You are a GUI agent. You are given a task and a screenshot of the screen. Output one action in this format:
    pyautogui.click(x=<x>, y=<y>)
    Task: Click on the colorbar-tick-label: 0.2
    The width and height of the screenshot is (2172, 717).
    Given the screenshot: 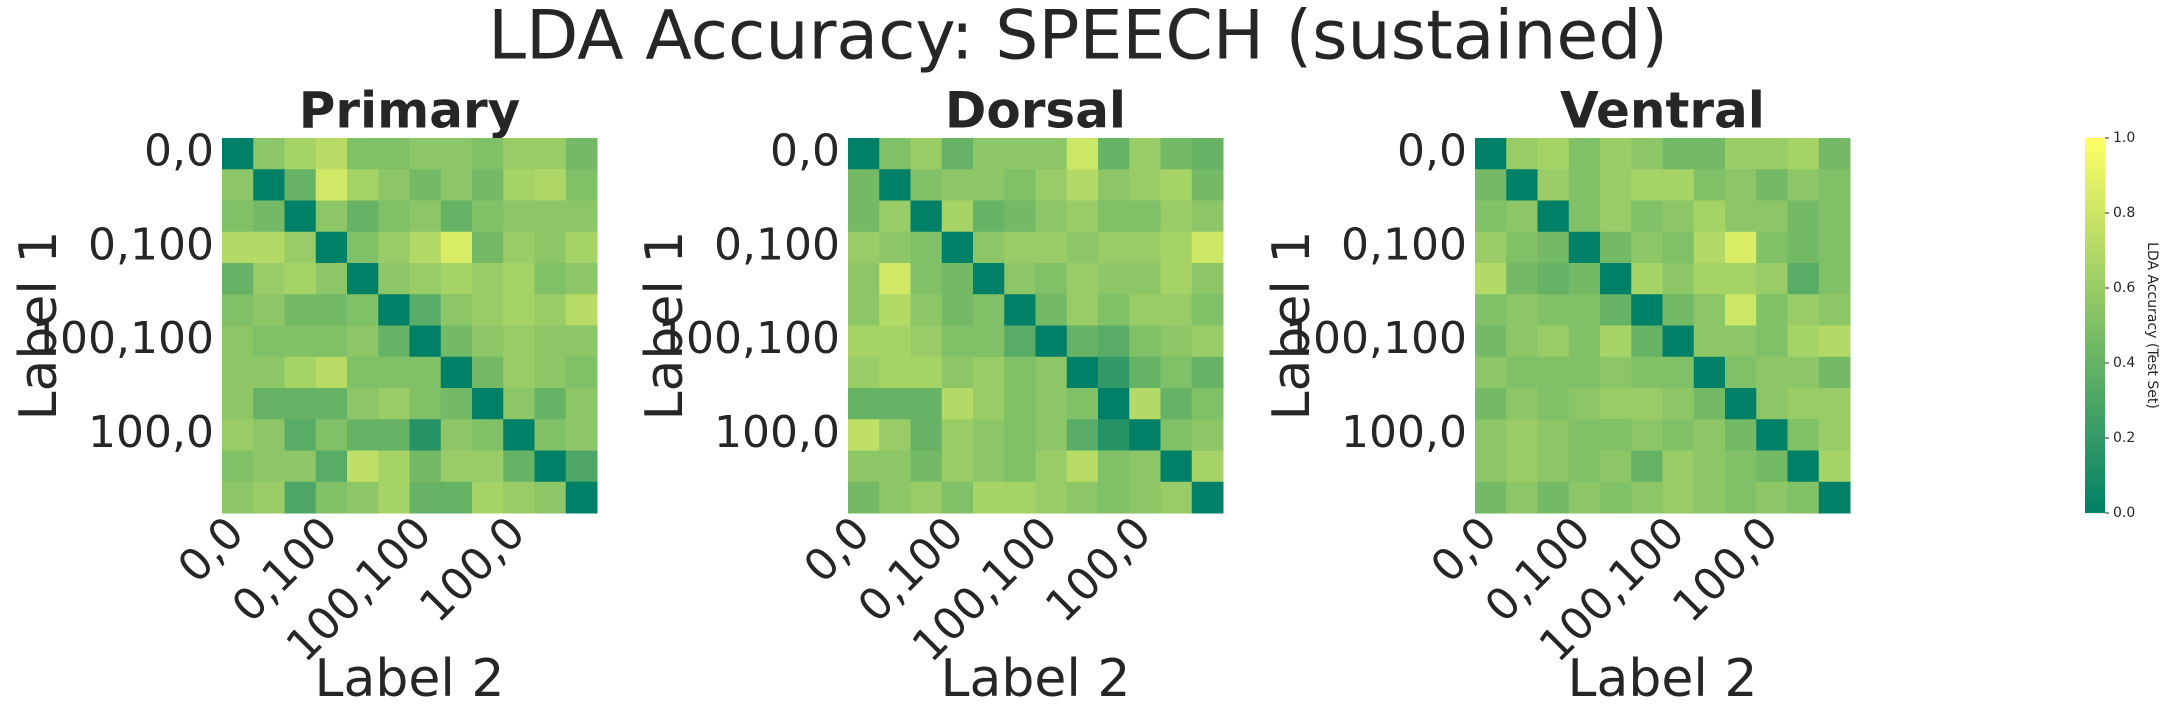 What is the action you would take?
    pyautogui.click(x=2124, y=438)
    